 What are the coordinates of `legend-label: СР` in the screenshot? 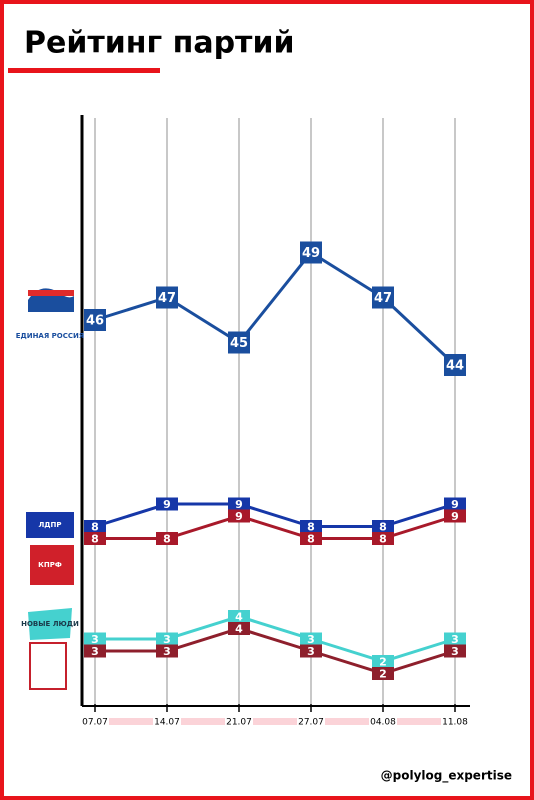 It's located at (50, 666).